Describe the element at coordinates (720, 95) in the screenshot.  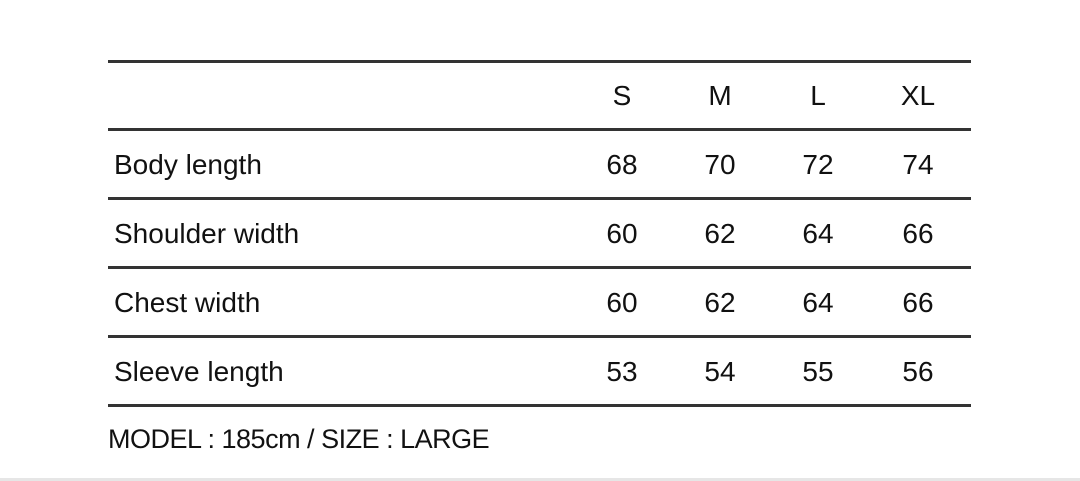
I see `header-m: M` at that location.